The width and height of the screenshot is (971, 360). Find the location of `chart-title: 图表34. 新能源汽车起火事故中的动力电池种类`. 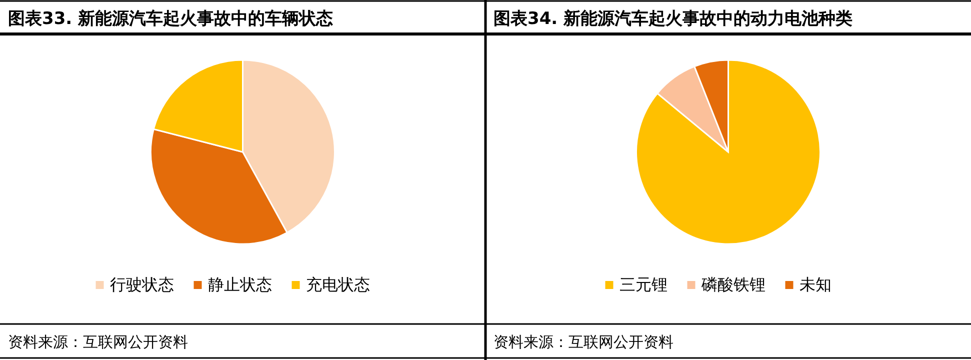

chart-title: 图表34. 新能源汽车起火事故中的动力电池种类 is located at coordinates (673, 19).